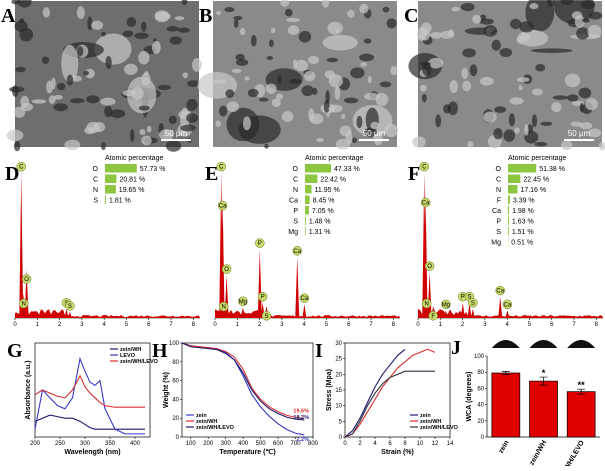 Image resolution: width=605 pixels, height=471 pixels. I want to click on x-tick-label: 1, so click(441, 325).